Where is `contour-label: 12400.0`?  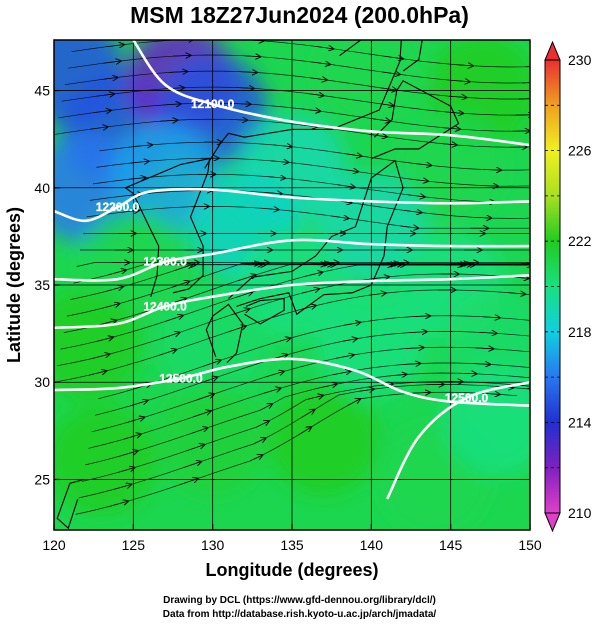 contour-label: 12400.0 is located at coordinates (165, 306).